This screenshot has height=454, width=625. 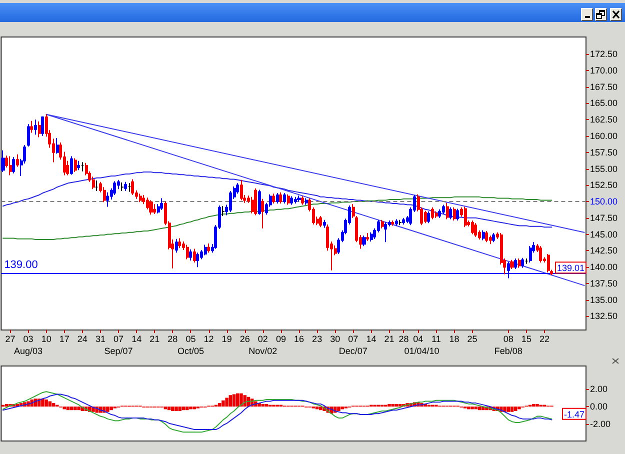 I want to click on y-tick-label: 132.50, so click(x=604, y=316).